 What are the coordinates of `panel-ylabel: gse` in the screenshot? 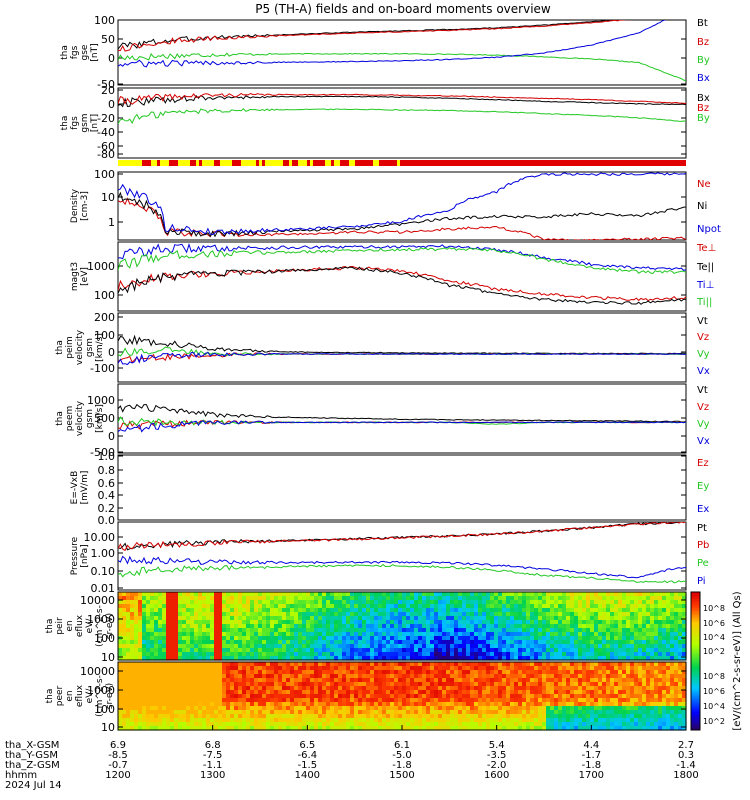 It's located at (85, 52).